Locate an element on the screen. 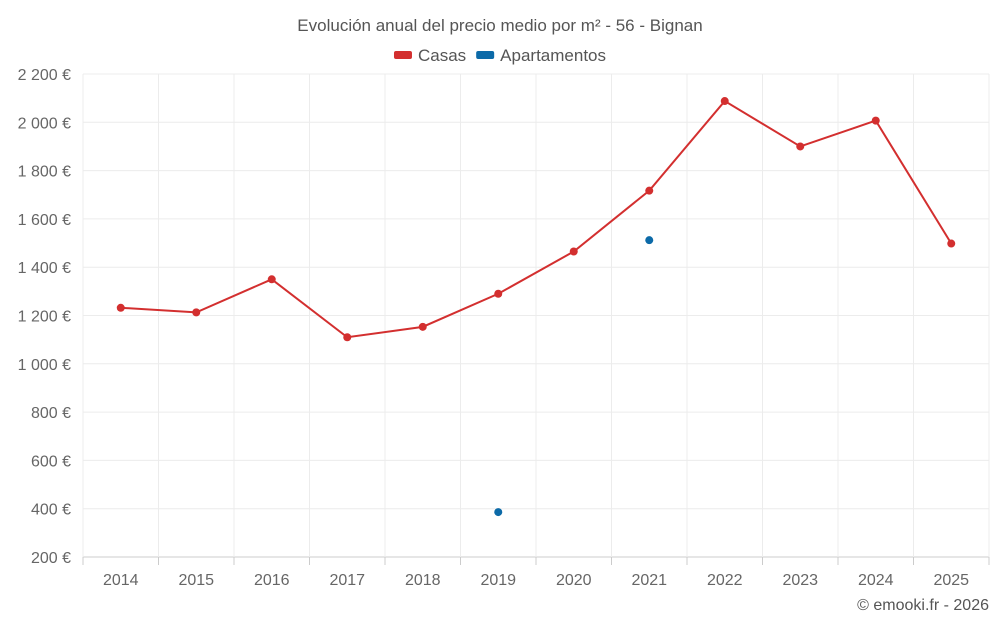  x-tick-label: 2021 is located at coordinates (649, 580).